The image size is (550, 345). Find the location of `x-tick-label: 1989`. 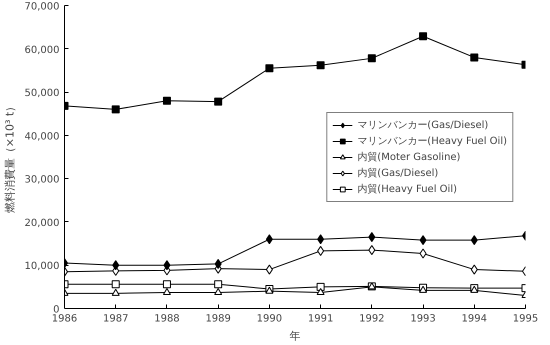

x-tick-label: 1989 is located at coordinates (218, 319).